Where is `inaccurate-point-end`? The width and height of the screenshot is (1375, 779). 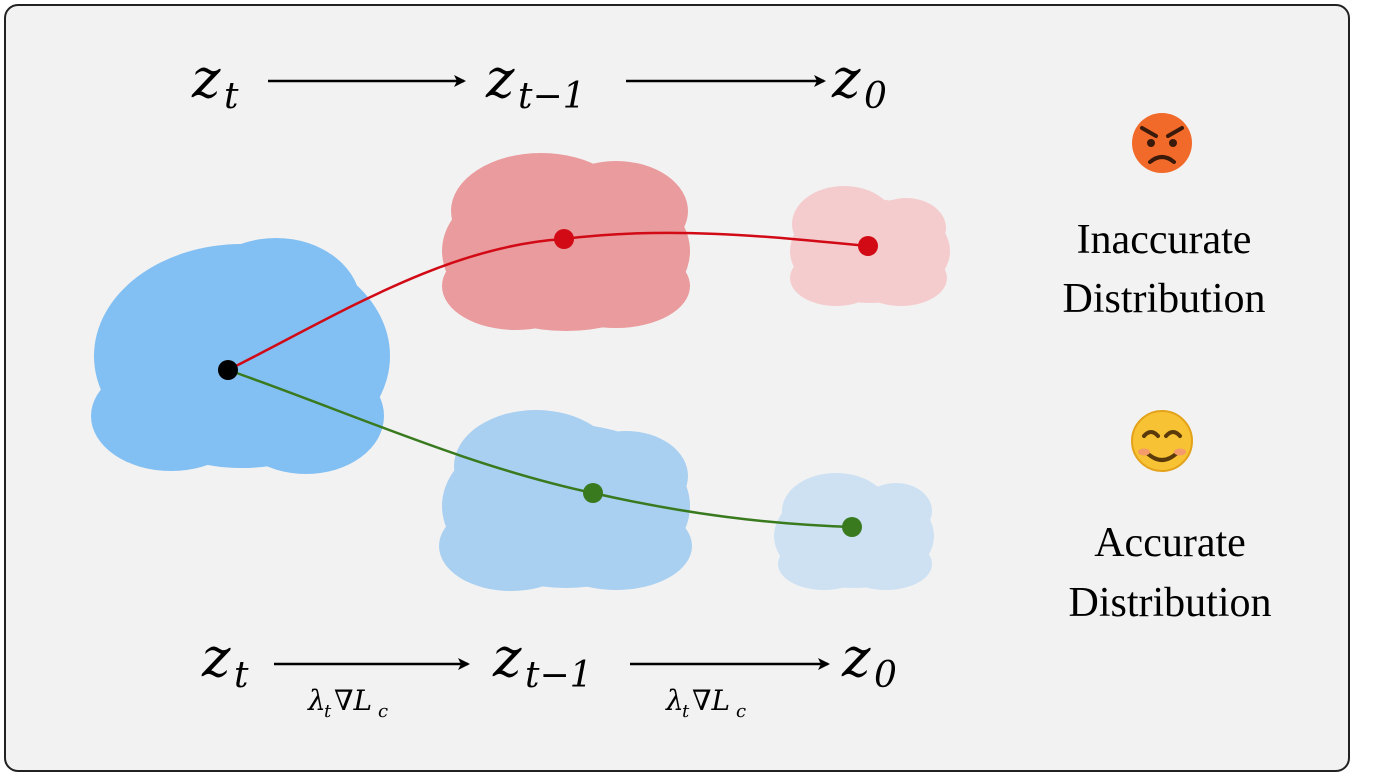 inaccurate-point-end is located at coordinates (868, 246).